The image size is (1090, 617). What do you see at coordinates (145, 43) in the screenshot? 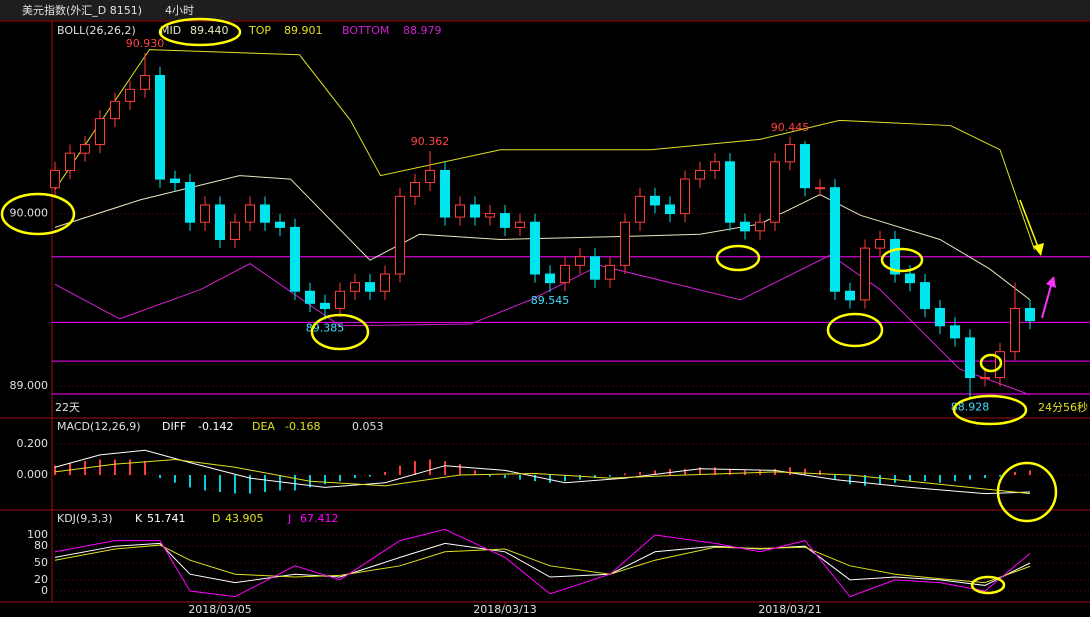
I see `price-annotation: 90.930` at bounding box center [145, 43].